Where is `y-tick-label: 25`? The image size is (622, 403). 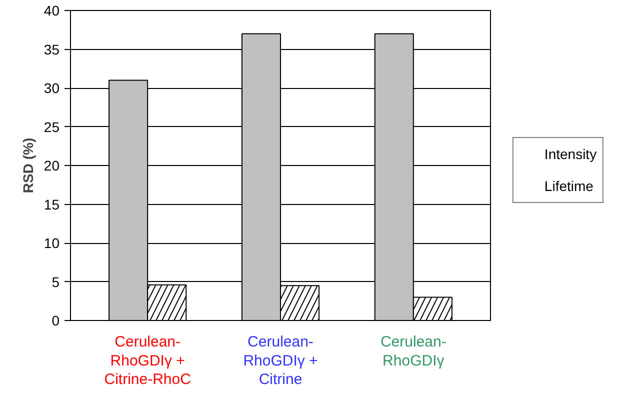 y-tick-label: 25 is located at coordinates (52, 126).